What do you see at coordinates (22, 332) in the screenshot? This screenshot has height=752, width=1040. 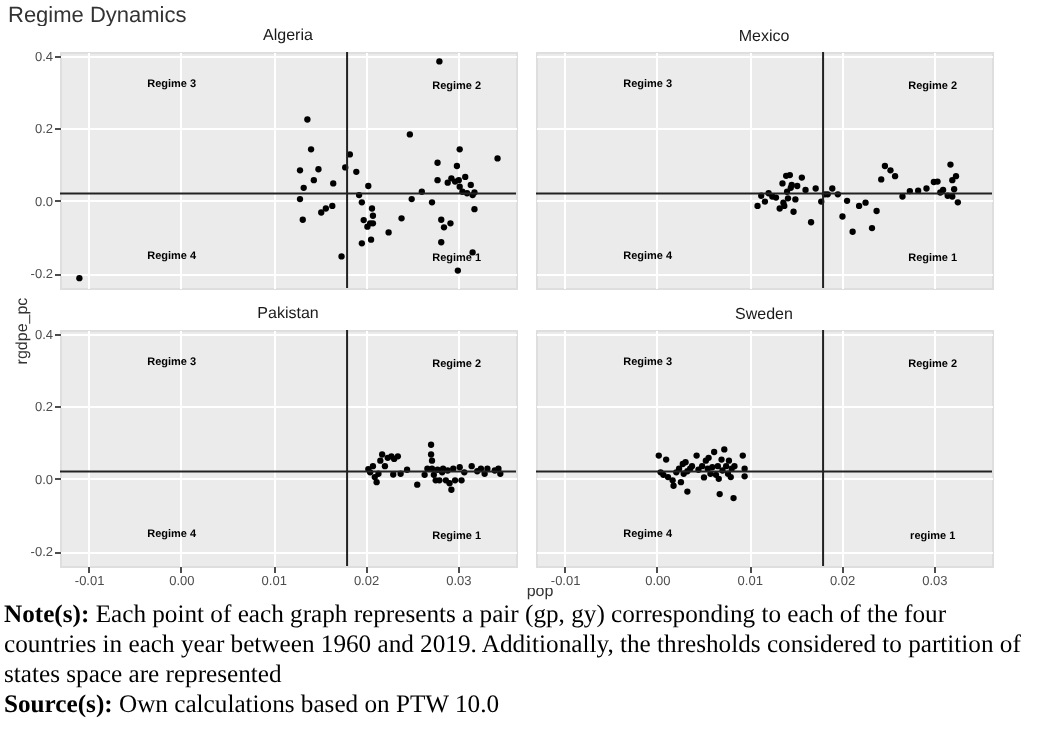 I see `y-axis-title: rgdpe_pc` at bounding box center [22, 332].